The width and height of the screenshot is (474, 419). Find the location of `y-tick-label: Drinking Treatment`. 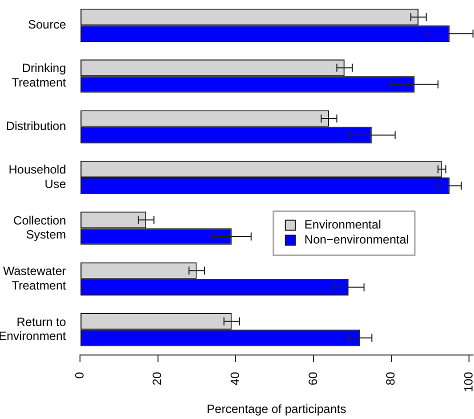

y-tick-label: Drinking Treatment is located at coordinates (39, 75).